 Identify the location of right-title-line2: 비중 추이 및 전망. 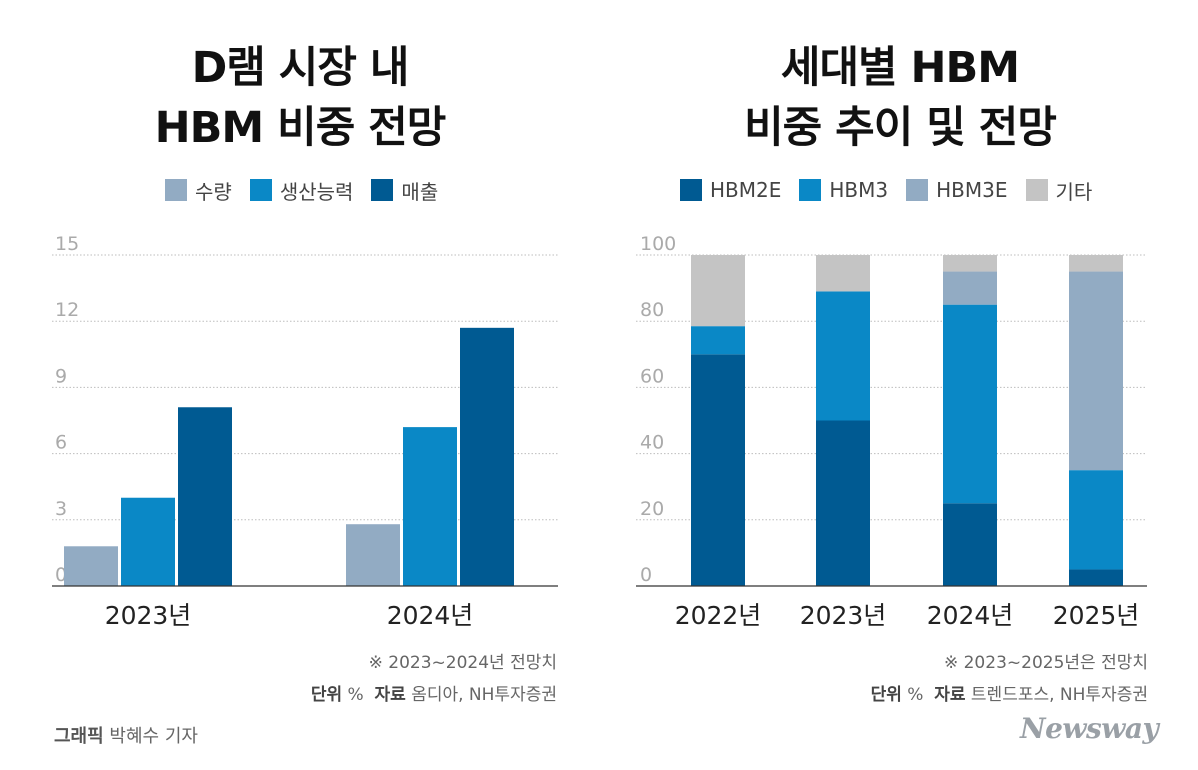
(900, 128).